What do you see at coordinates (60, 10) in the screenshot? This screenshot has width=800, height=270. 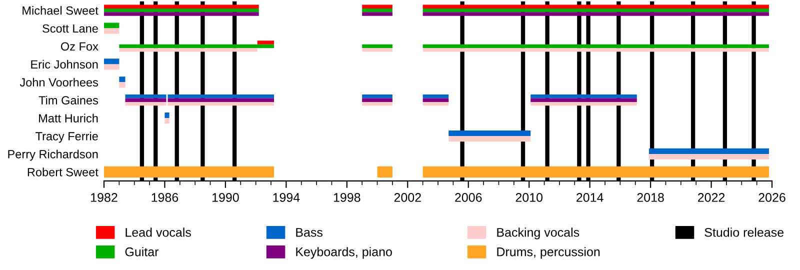 I see `y-tick-label: Michael Sweet` at bounding box center [60, 10].